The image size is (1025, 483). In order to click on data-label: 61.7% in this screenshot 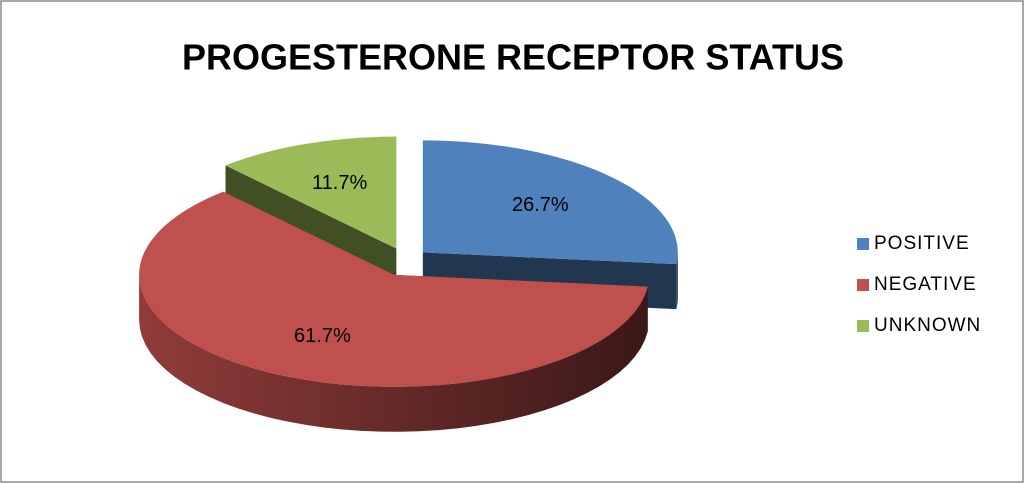, I will do `click(322, 336)`.